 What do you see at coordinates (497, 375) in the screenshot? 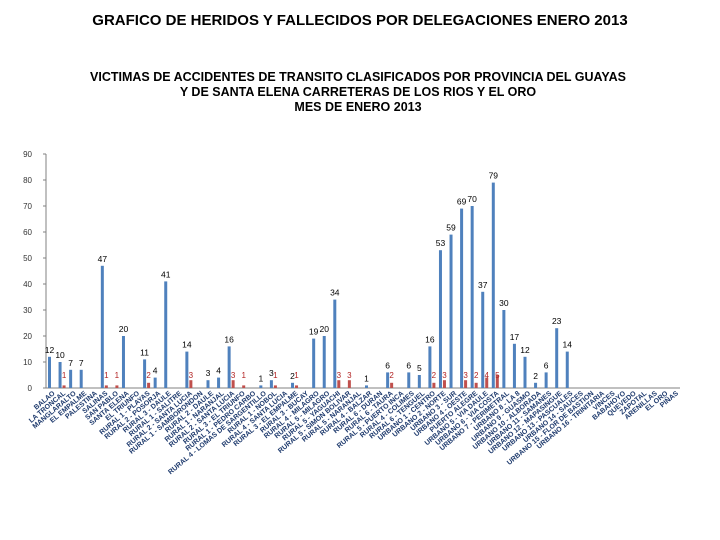
I see `data-label-fallecidos: 5` at bounding box center [497, 375].